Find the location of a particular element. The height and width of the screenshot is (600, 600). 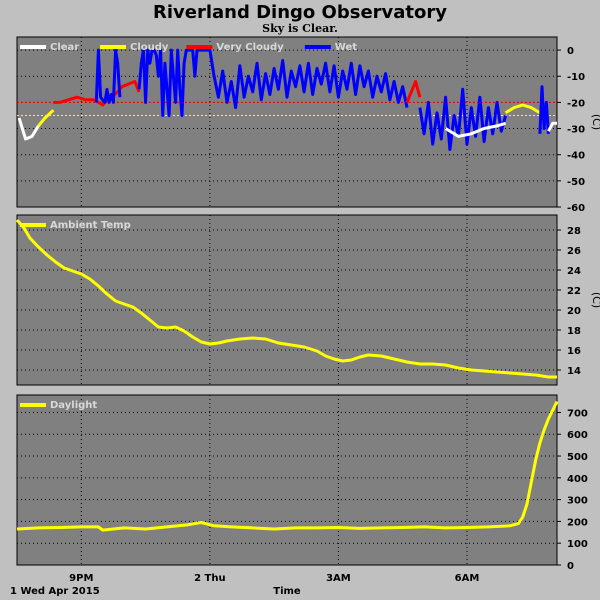

y-tick-label: -60 is located at coordinates (576, 208).